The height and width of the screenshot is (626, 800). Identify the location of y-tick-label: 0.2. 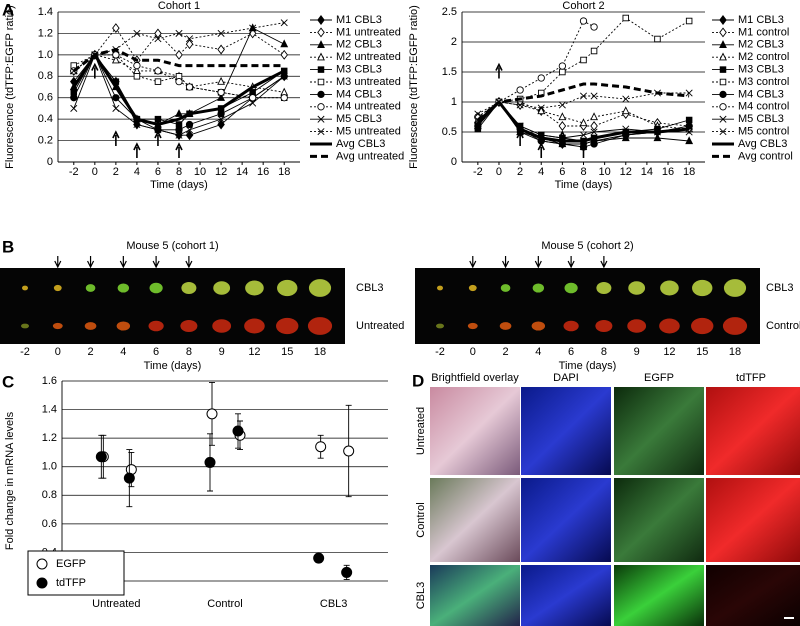
(45, 140).